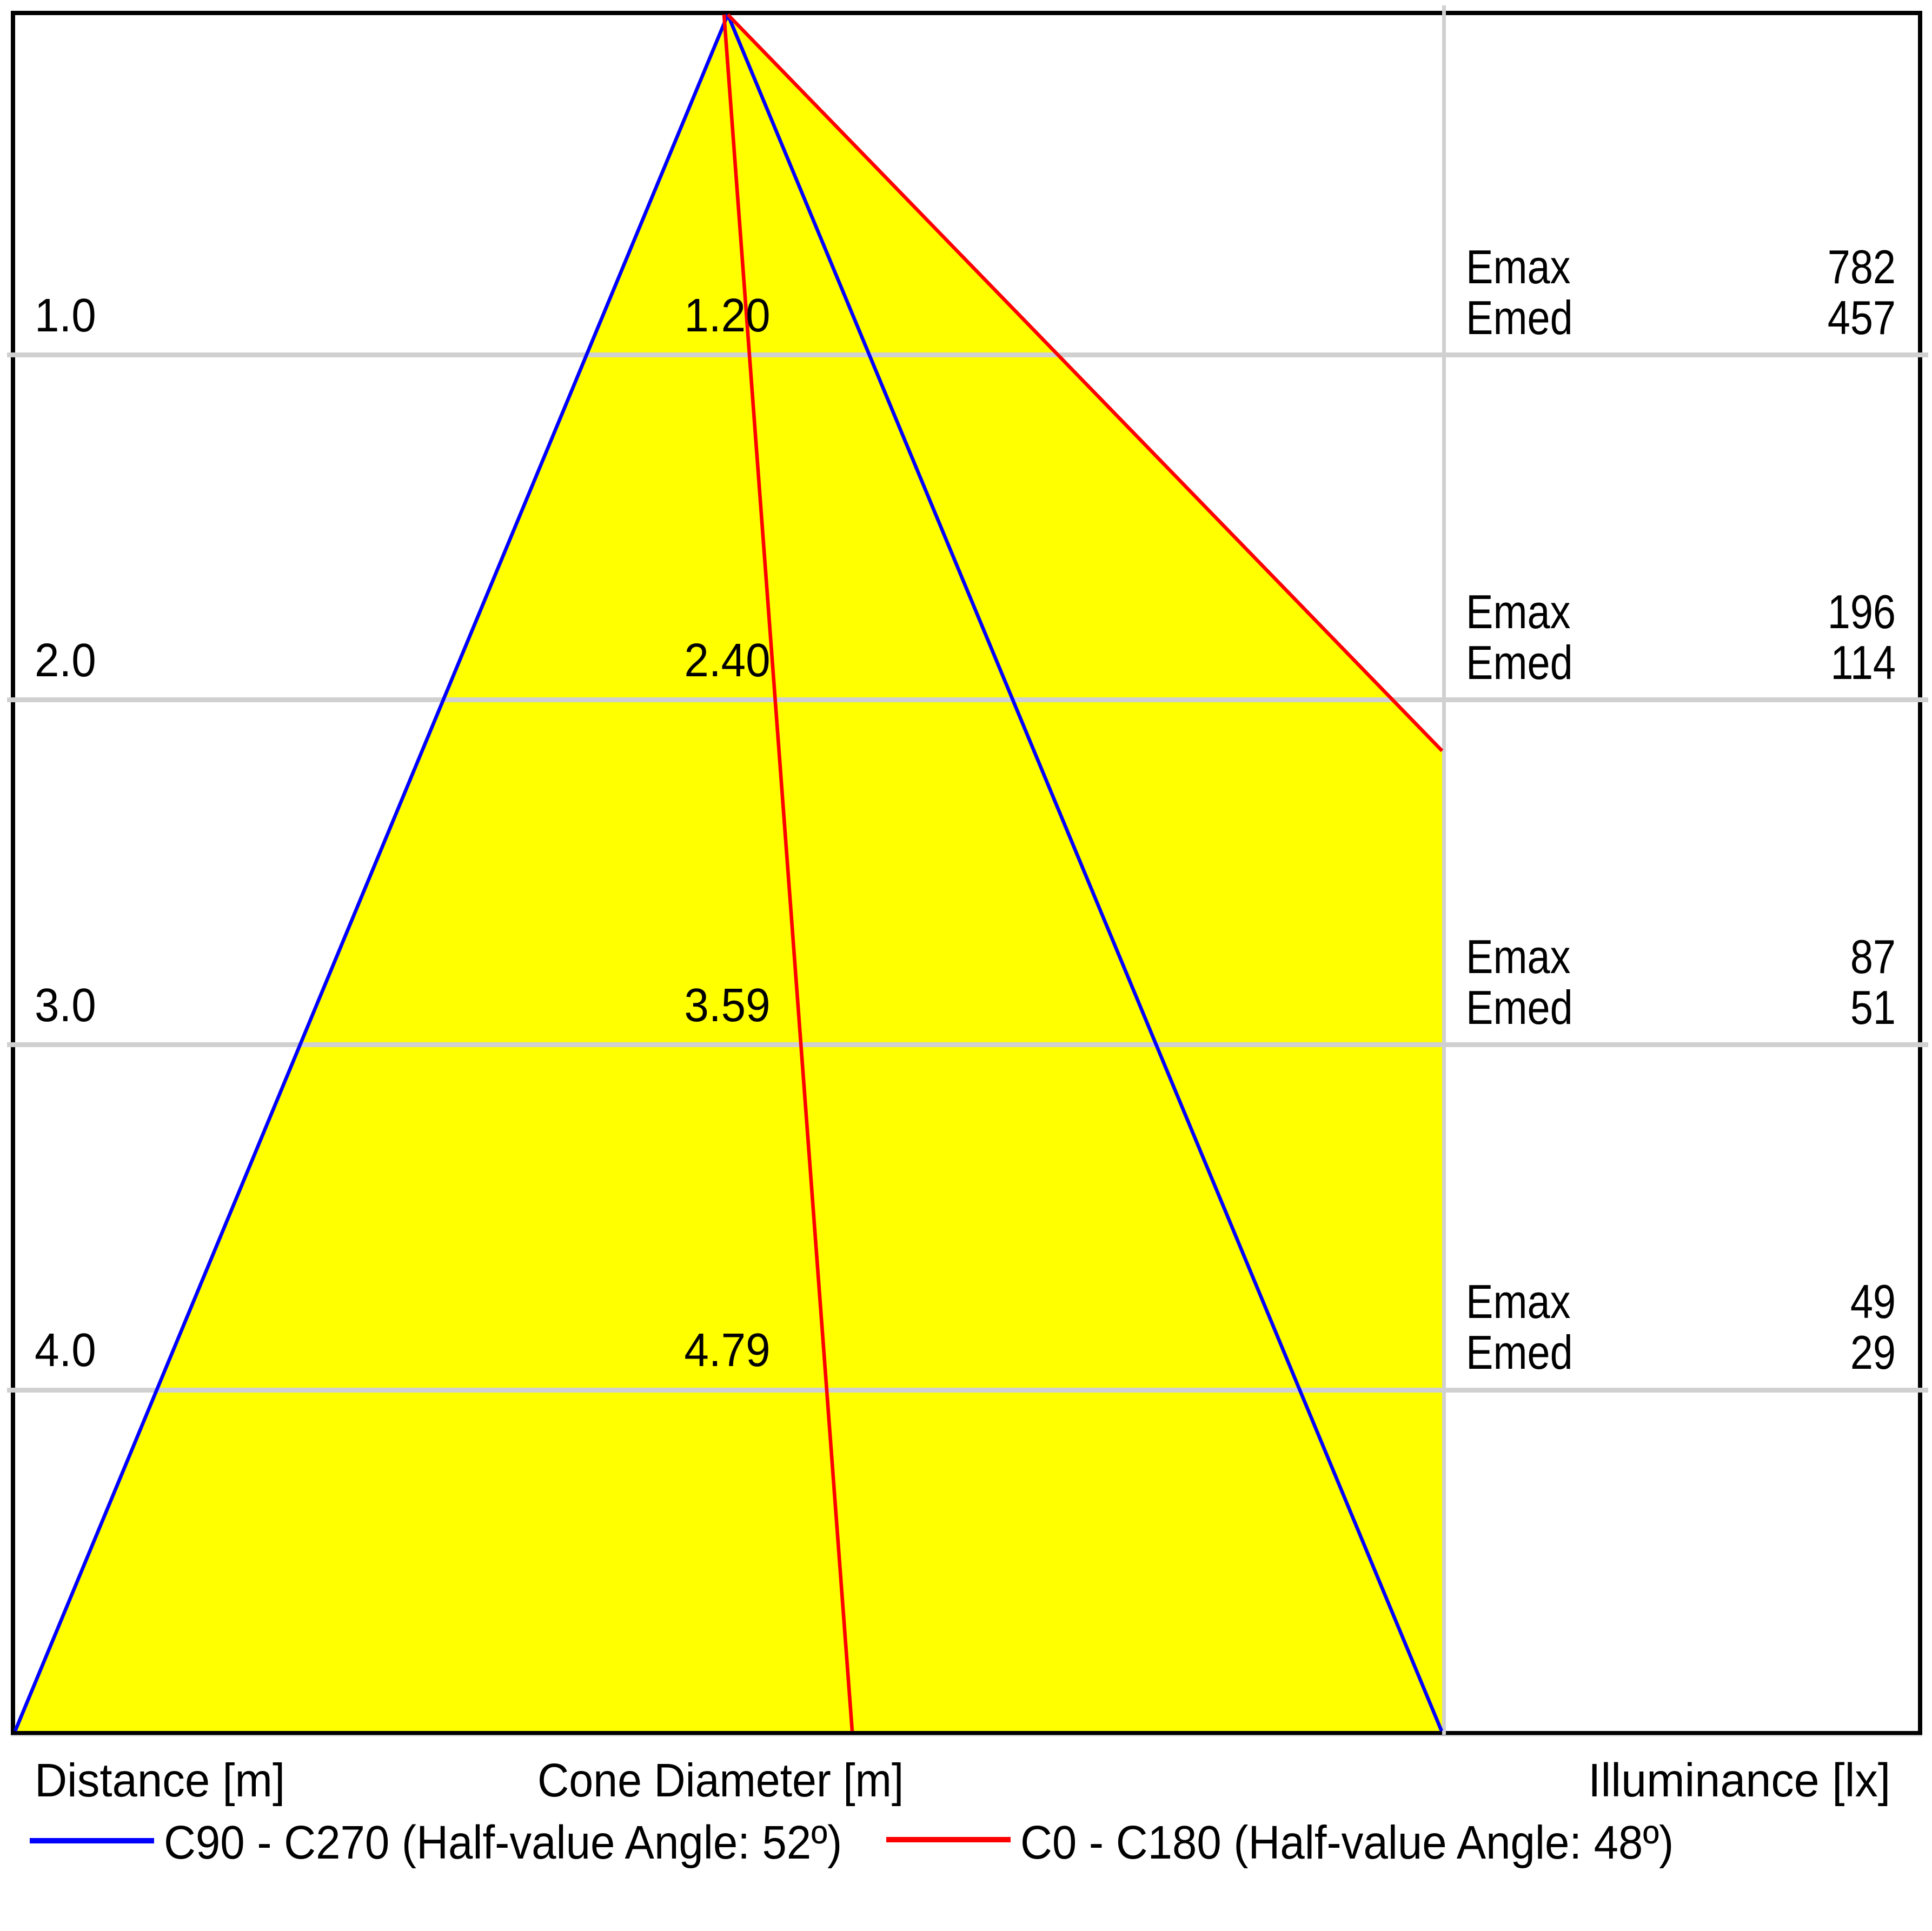 This screenshot has width=1932, height=1931. I want to click on svg-text: Distance [m], so click(160, 1780).